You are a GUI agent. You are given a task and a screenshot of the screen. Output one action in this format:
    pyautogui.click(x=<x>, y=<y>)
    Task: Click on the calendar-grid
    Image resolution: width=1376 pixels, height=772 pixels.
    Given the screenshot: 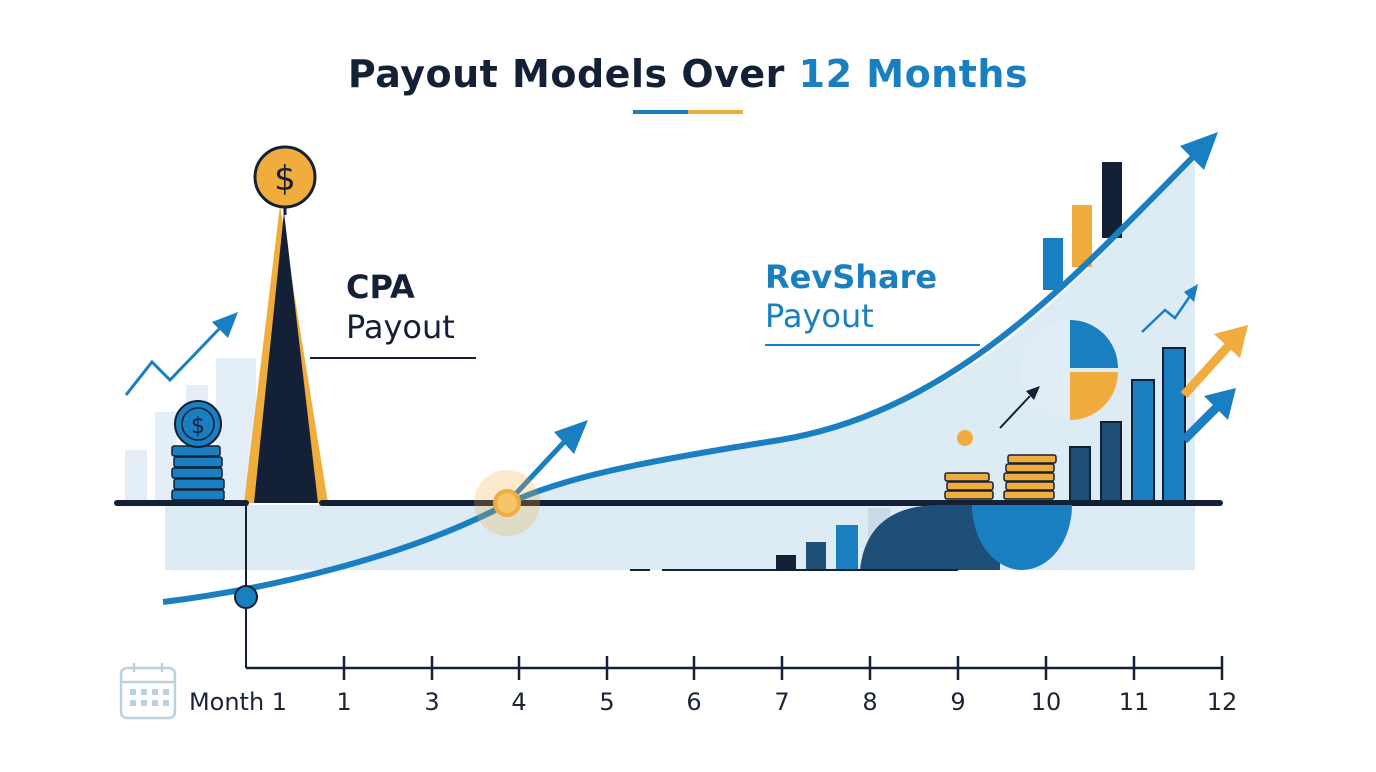 What is the action you would take?
    pyautogui.click(x=149, y=697)
    